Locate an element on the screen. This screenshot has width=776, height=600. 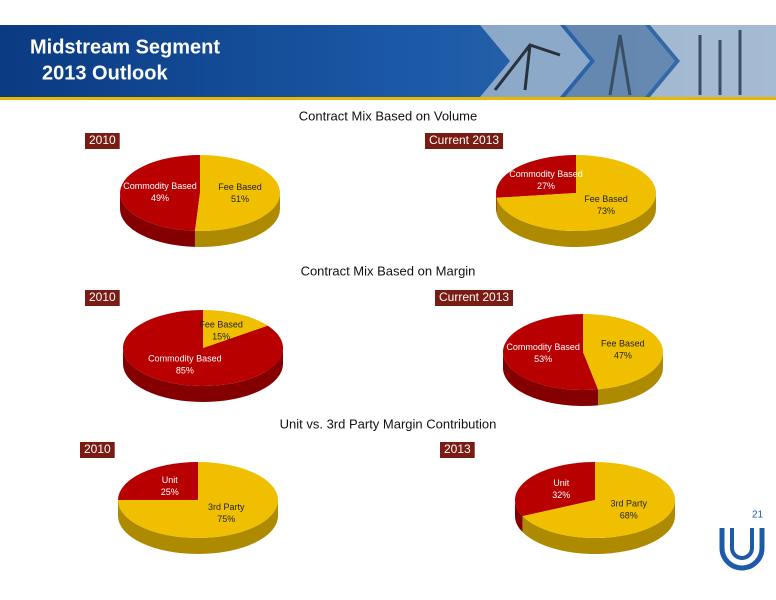
chart-badge-label: 2013 is located at coordinates (457, 449).